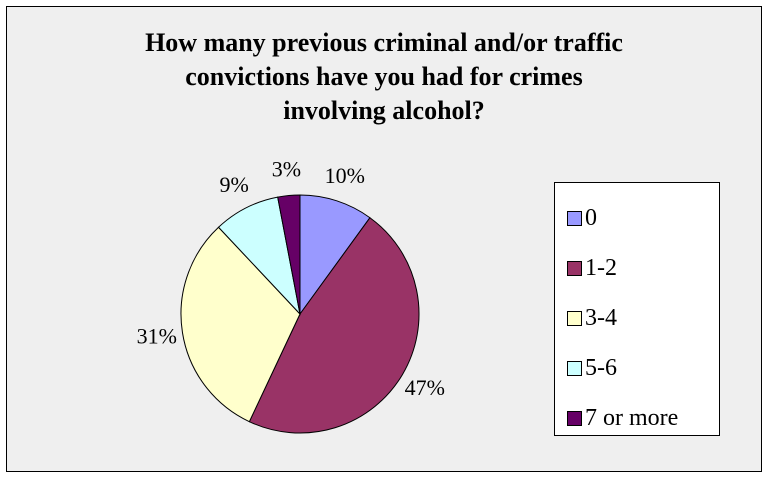 The height and width of the screenshot is (478, 768). I want to click on legend-label: 1-2, so click(601, 267).